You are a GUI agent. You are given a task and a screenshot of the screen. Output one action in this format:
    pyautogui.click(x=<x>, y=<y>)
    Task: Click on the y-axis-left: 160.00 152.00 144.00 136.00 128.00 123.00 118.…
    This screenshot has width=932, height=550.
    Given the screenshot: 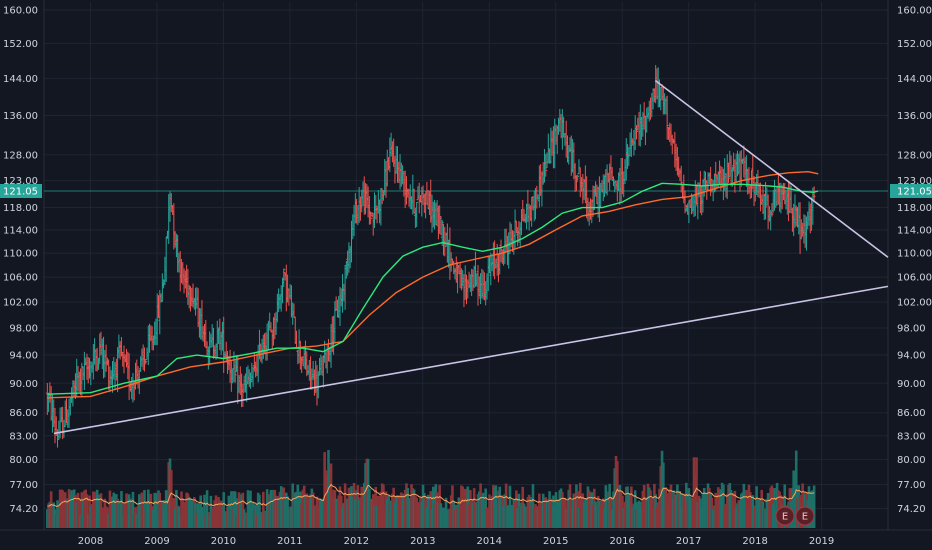 What is the action you would take?
    pyautogui.click(x=20, y=260)
    